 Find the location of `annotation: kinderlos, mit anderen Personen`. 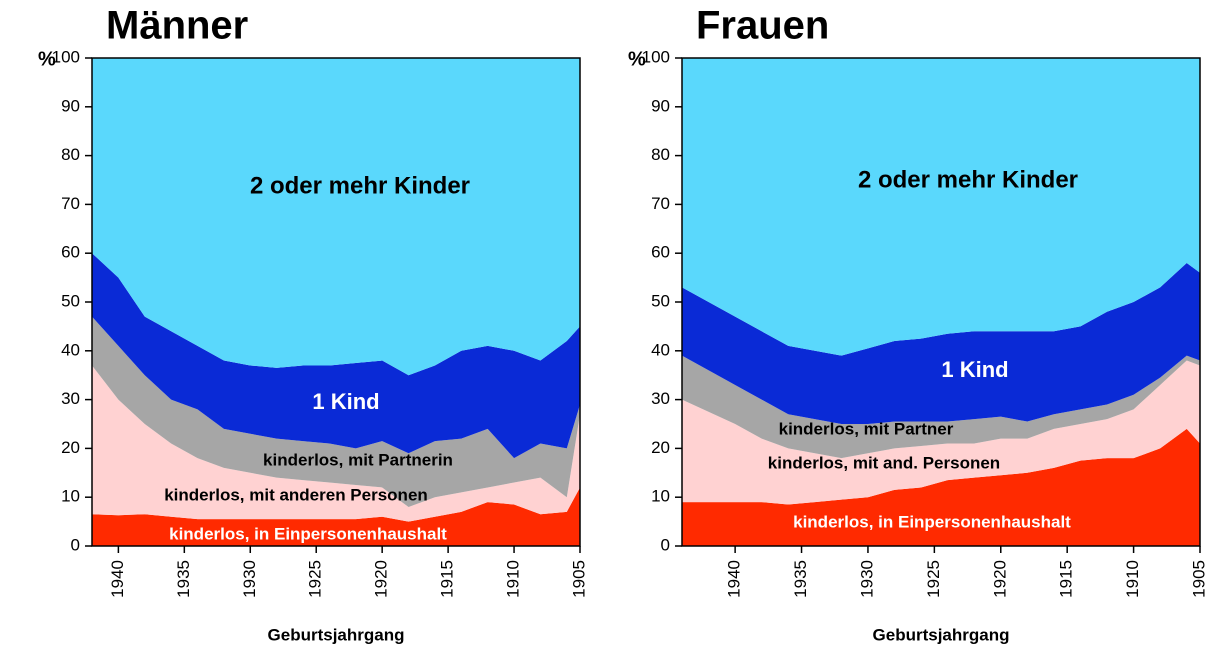

annotation: kinderlos, mit anderen Personen is located at coordinates (296, 494).